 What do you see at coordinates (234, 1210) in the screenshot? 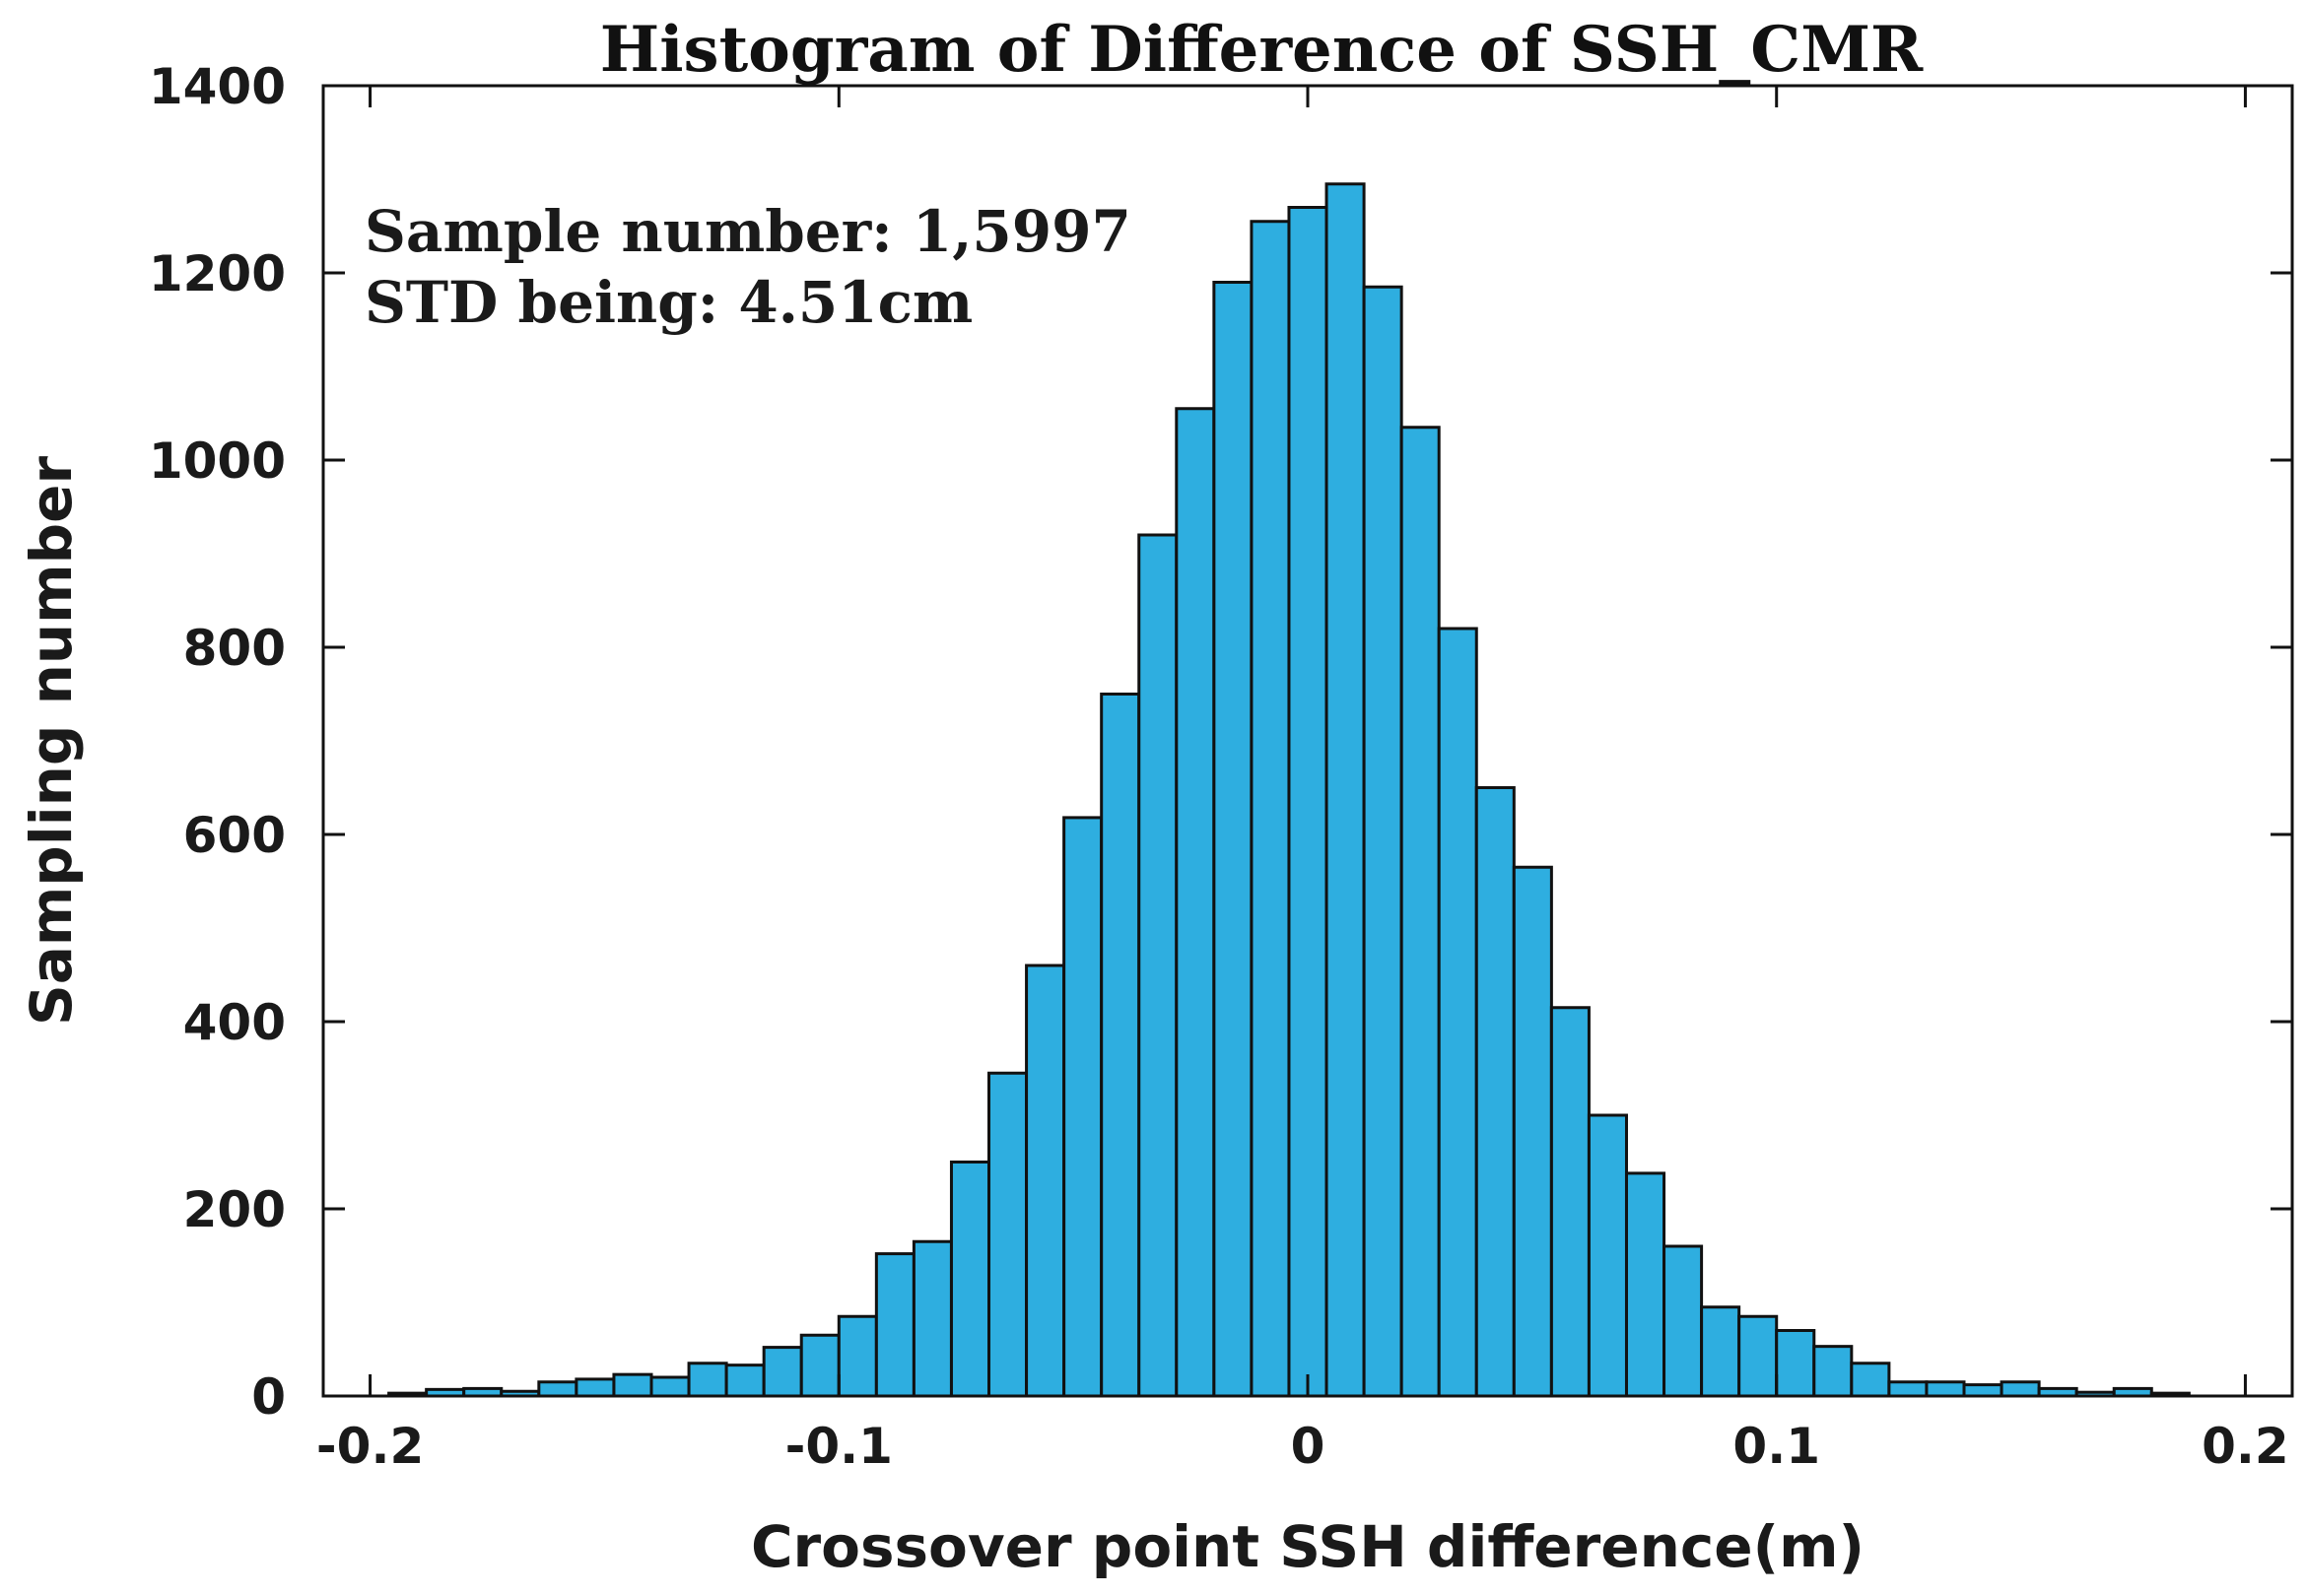
I see `y-tick-label: 200` at bounding box center [234, 1210].